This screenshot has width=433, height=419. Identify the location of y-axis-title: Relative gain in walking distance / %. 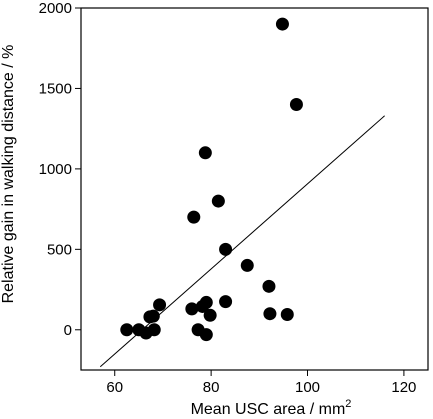
(8, 174).